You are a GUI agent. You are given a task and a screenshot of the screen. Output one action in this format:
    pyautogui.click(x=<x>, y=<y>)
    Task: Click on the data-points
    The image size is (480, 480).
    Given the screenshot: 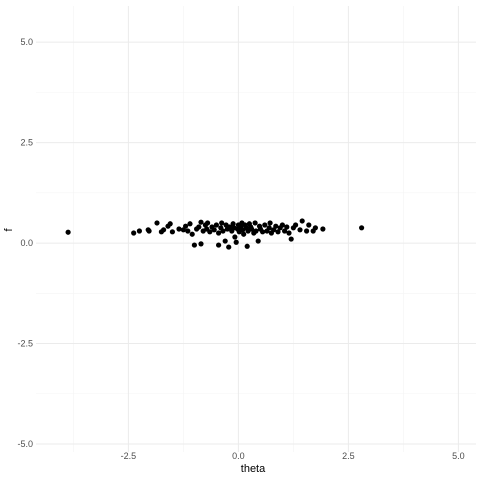 What is the action you would take?
    pyautogui.click(x=215, y=234)
    